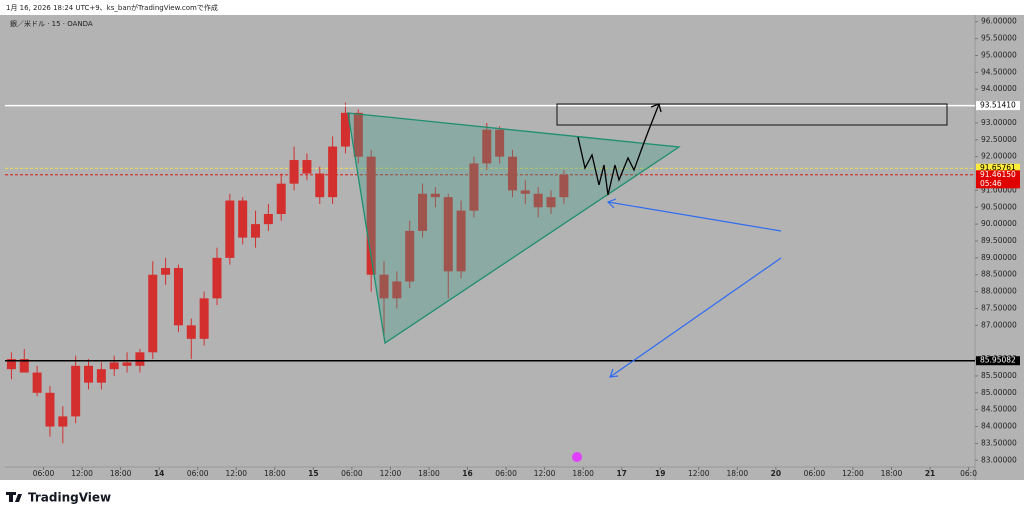 The height and width of the screenshot is (515, 1024). I want to click on symbol: 銀／米ドル · 15 · OANDA, so click(51, 23).